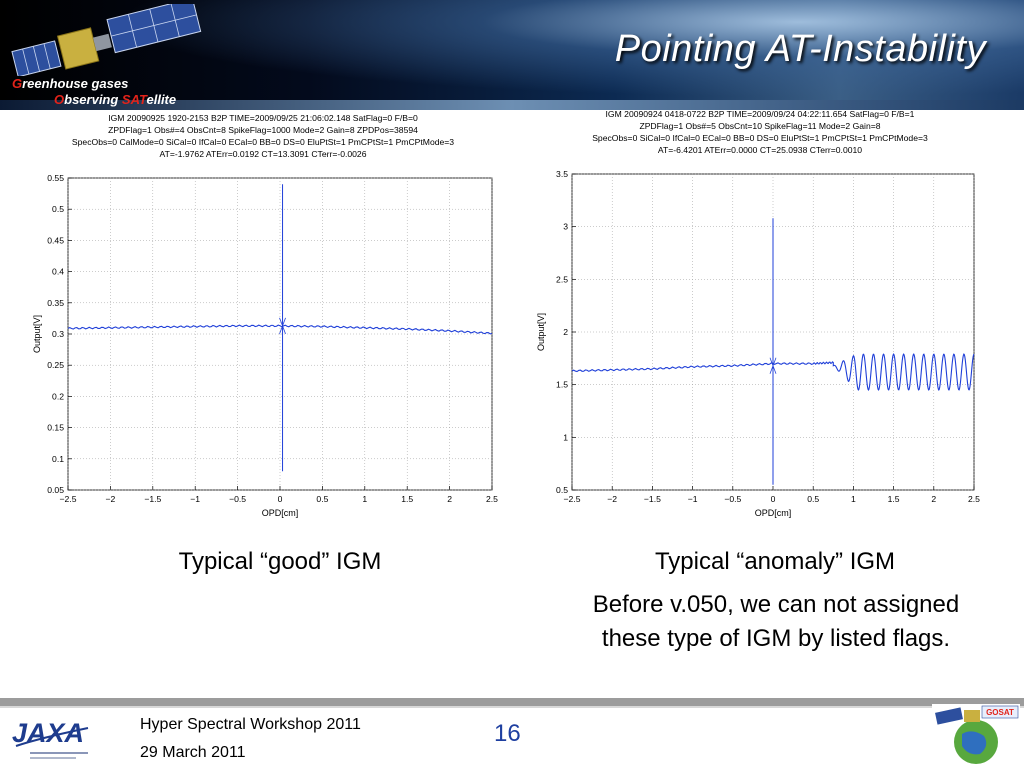  I want to click on gosat-line2-rest: ellite, so click(161, 99).